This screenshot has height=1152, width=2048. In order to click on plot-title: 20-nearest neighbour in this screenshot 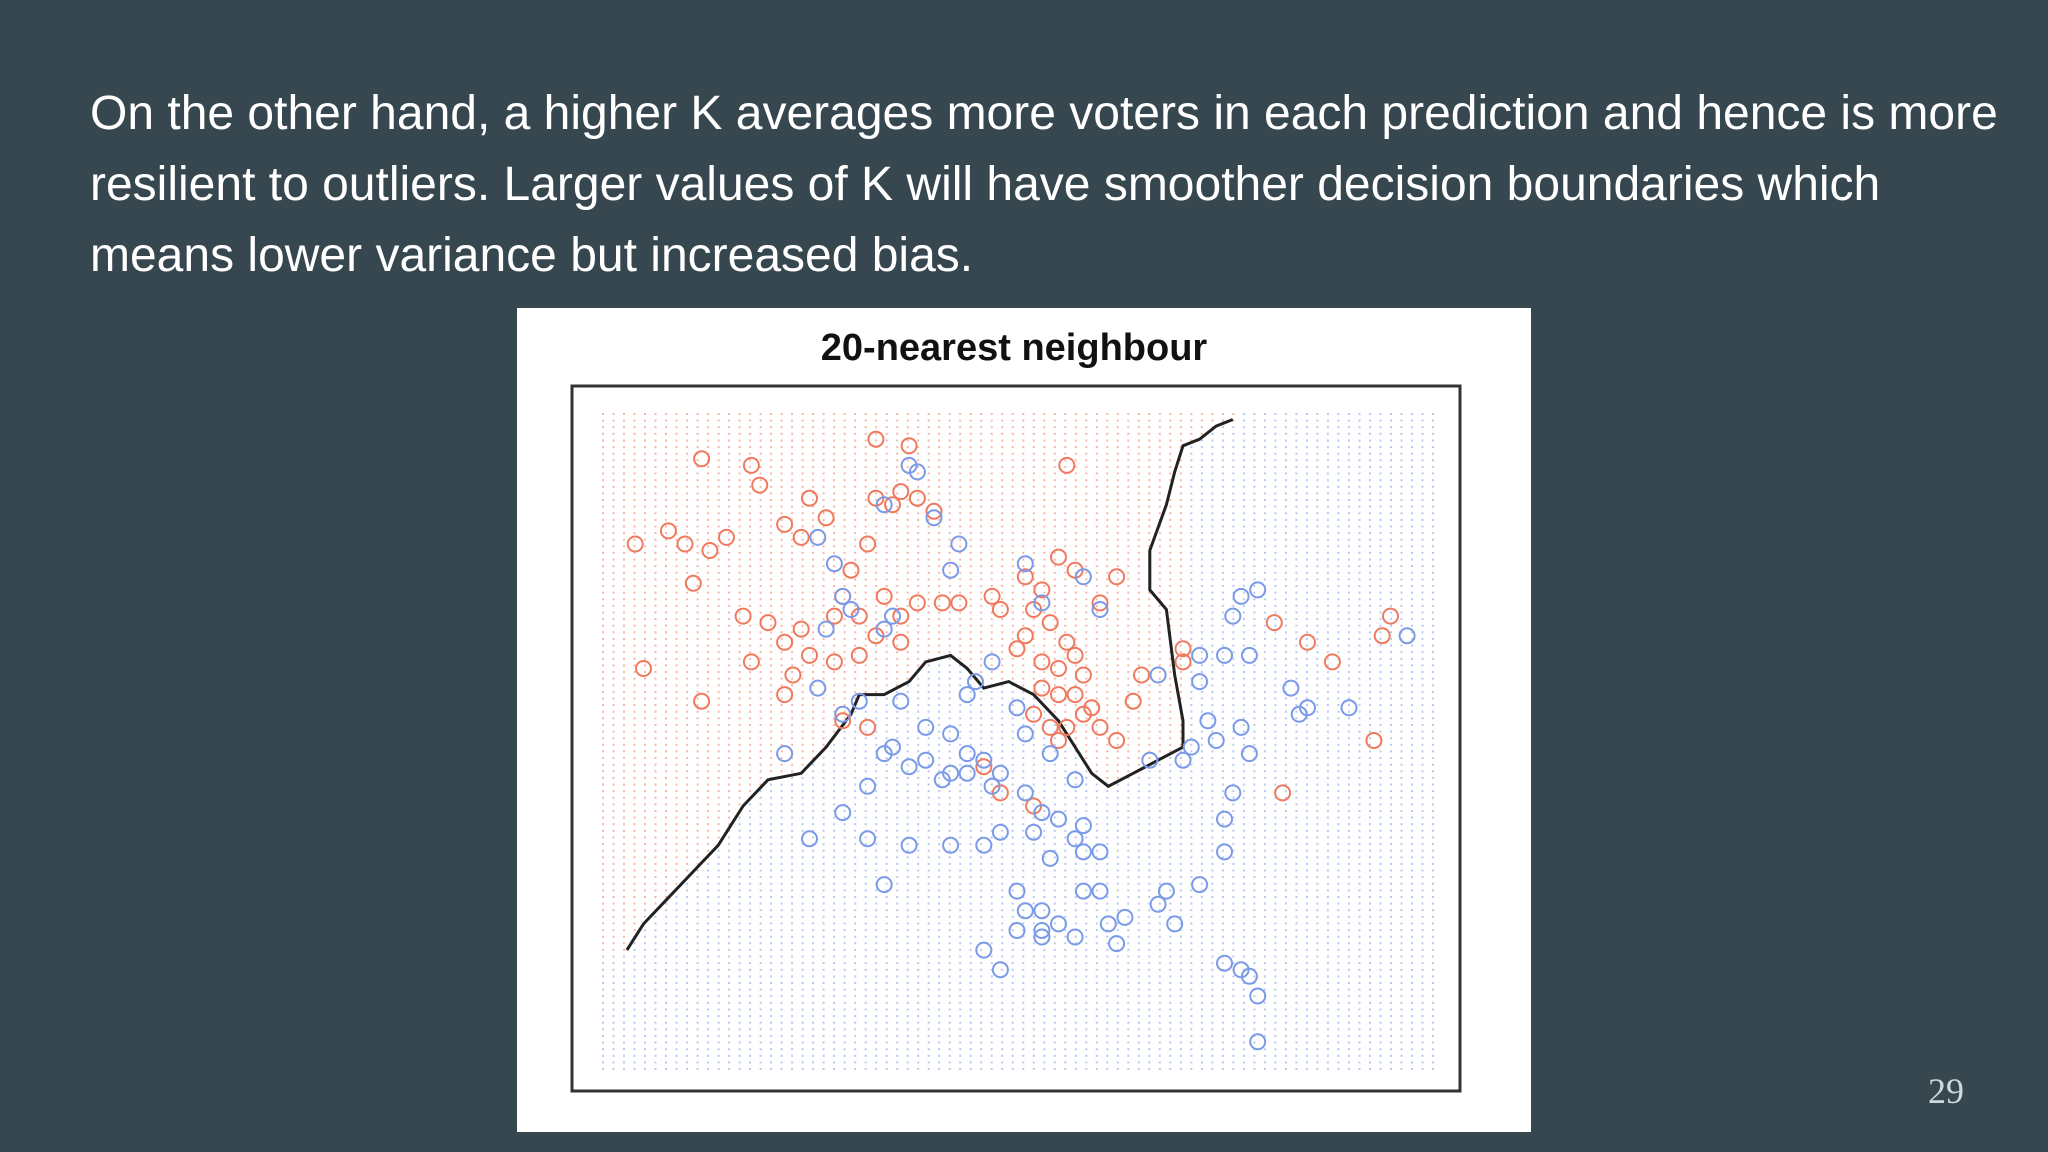, I will do `click(1014, 348)`.